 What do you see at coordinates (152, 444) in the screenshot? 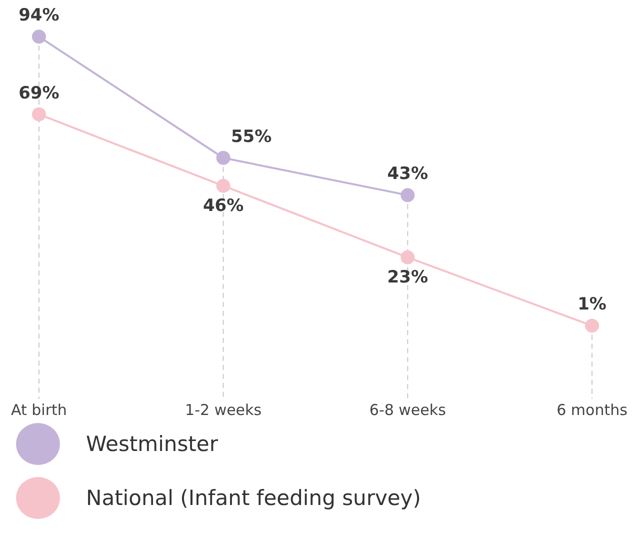
I see `legend-label: Westminster` at bounding box center [152, 444].